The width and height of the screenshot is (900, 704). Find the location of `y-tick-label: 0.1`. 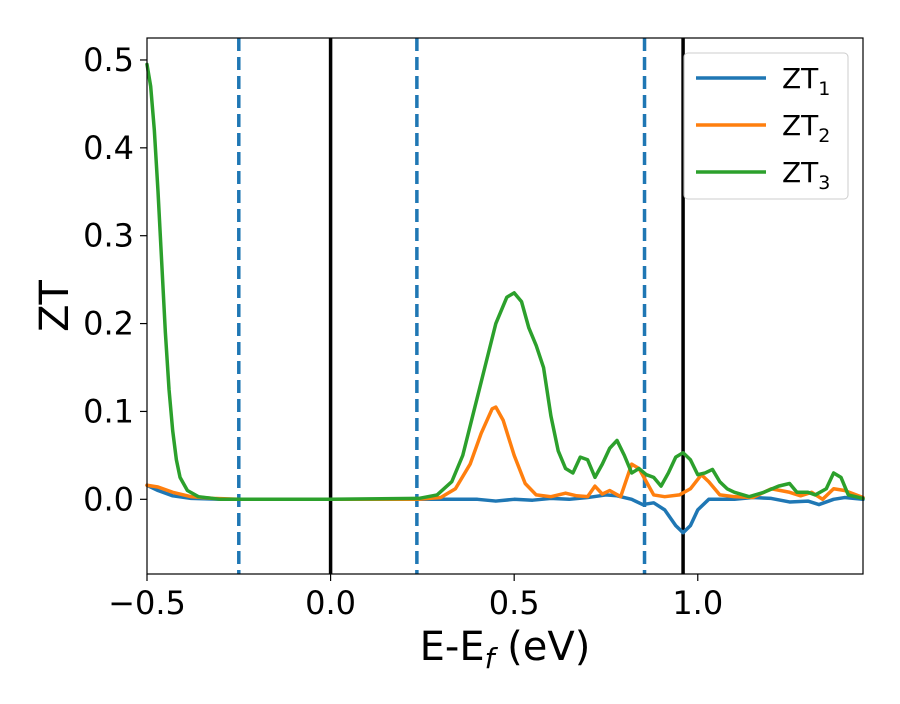

y-tick-label: 0.1 is located at coordinates (108, 411).